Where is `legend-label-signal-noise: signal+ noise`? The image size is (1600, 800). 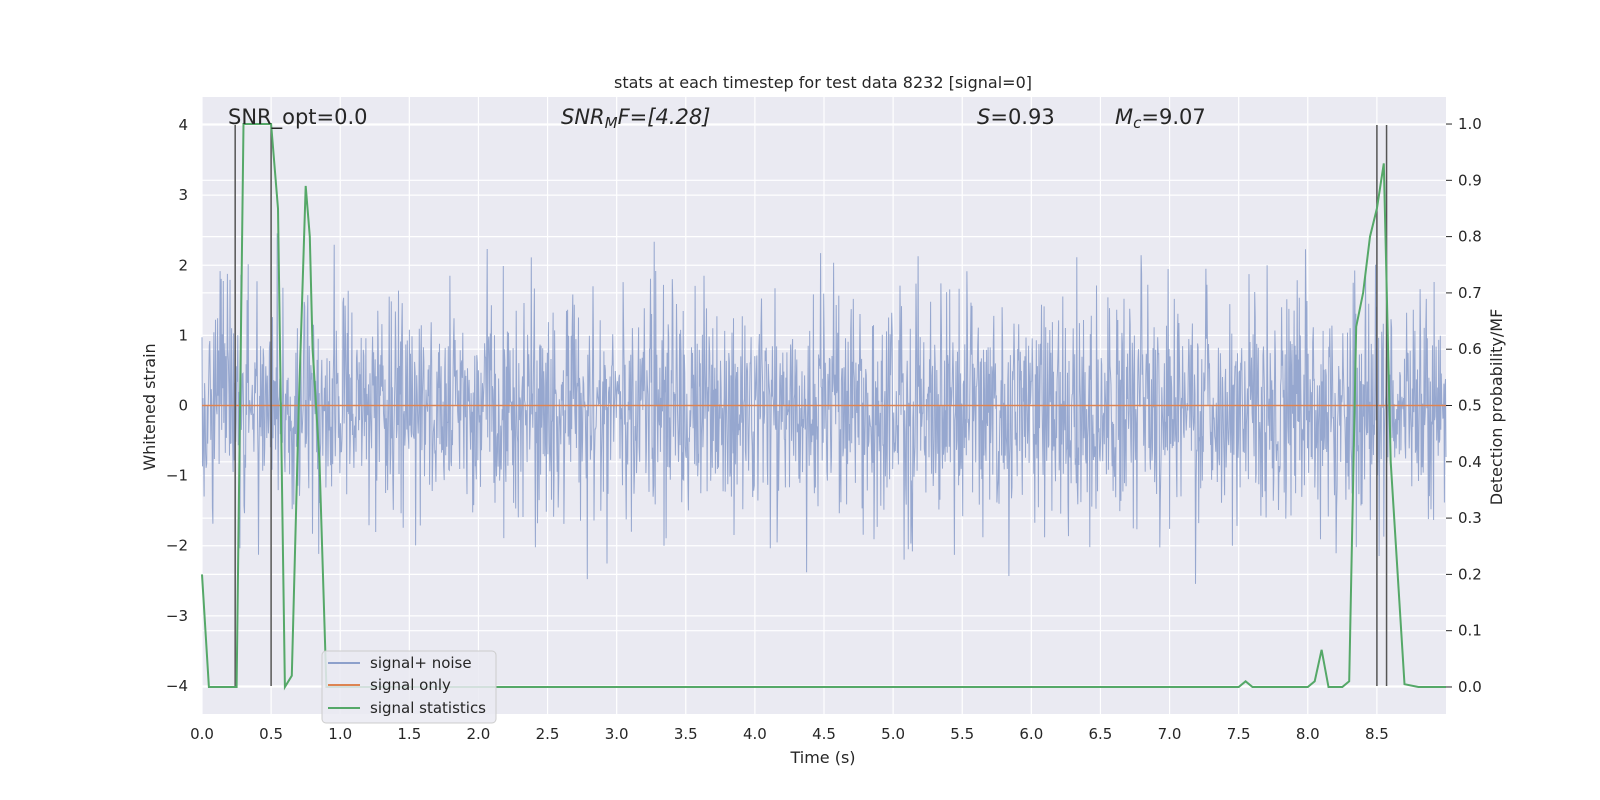
legend-label-signal-noise: signal+ noise is located at coordinates (421, 663).